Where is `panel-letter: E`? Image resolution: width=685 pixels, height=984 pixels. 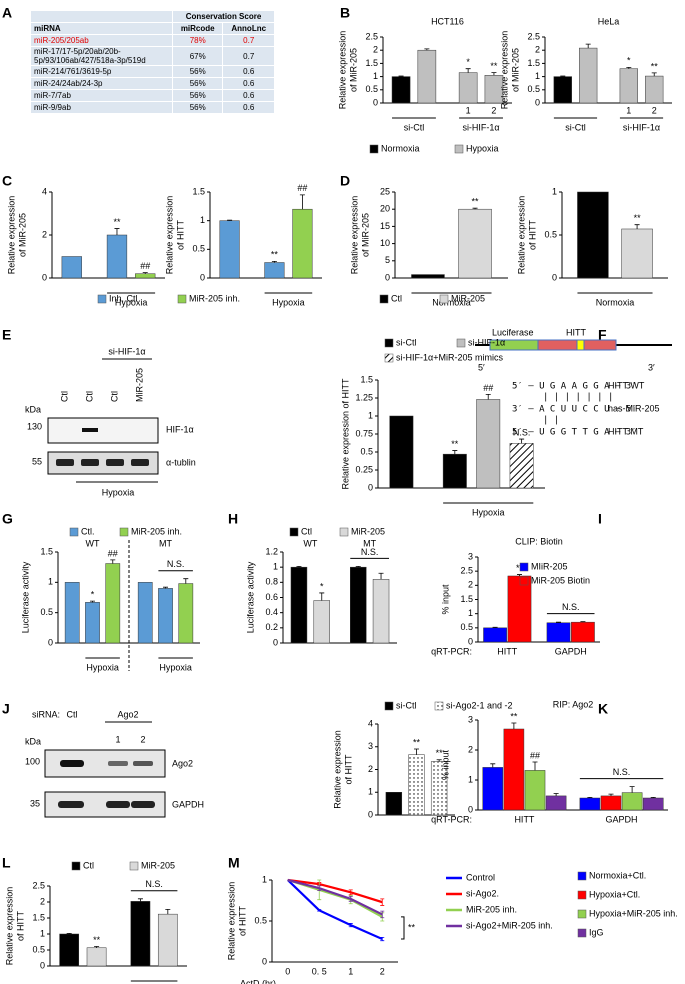
panel-letter: E is located at coordinates (6, 335).